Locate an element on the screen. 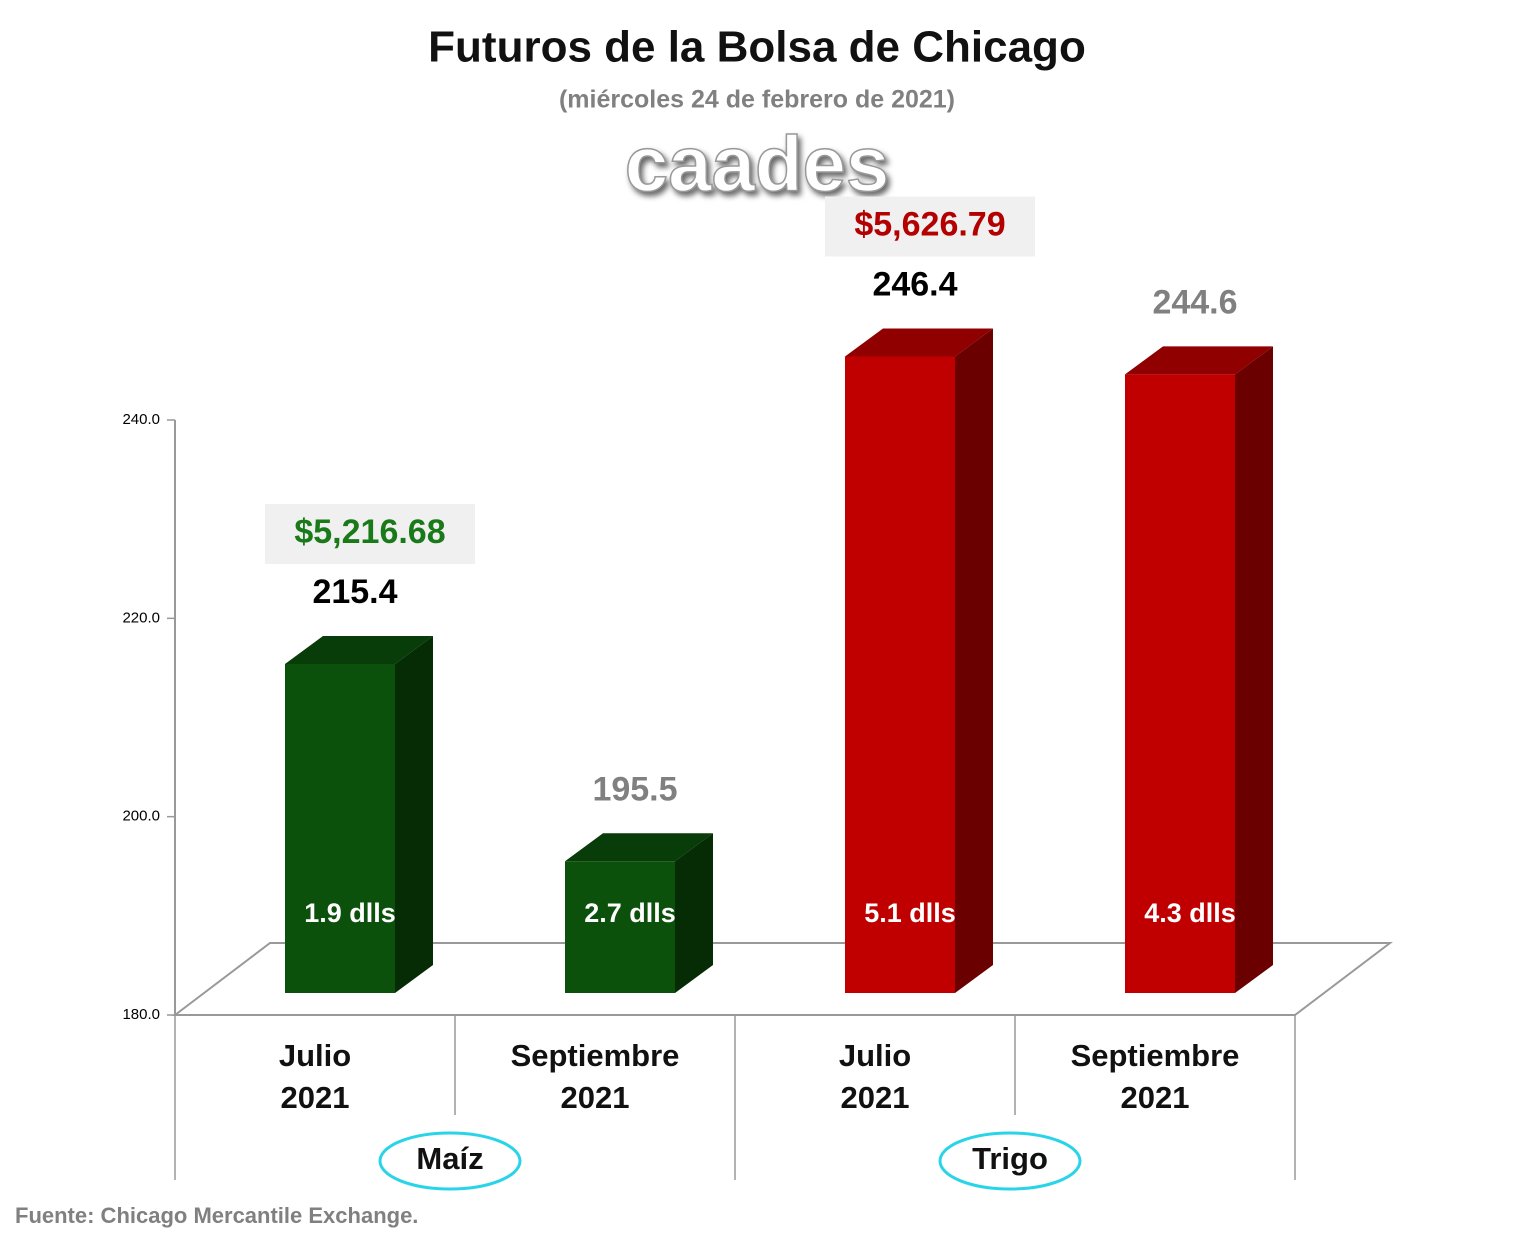 This screenshot has height=1245, width=1530. source: Fuente: Chicago Mercantile Exchange. is located at coordinates (216, 1215).